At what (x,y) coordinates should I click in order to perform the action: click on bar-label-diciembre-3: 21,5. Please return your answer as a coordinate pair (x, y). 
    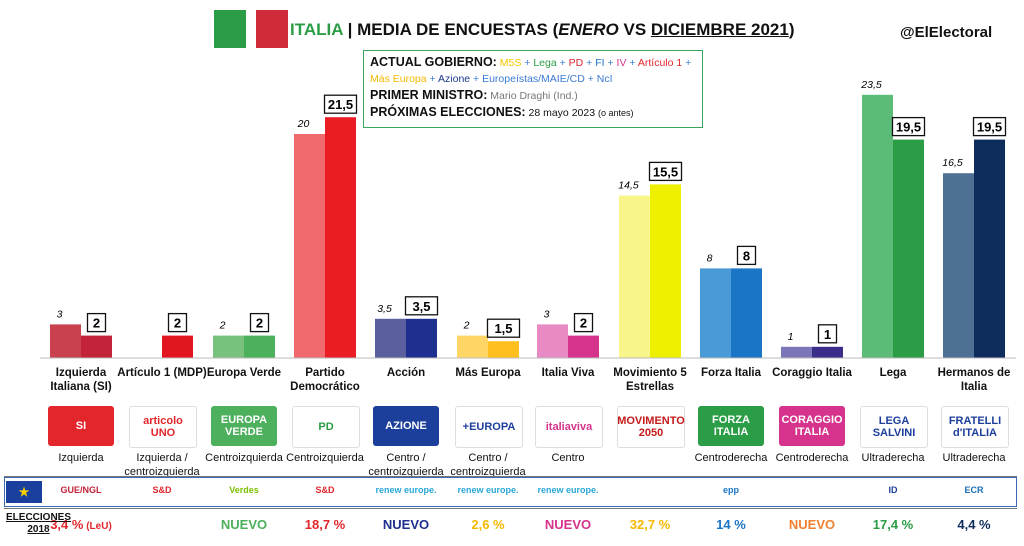
    Looking at the image, I should click on (340, 104).